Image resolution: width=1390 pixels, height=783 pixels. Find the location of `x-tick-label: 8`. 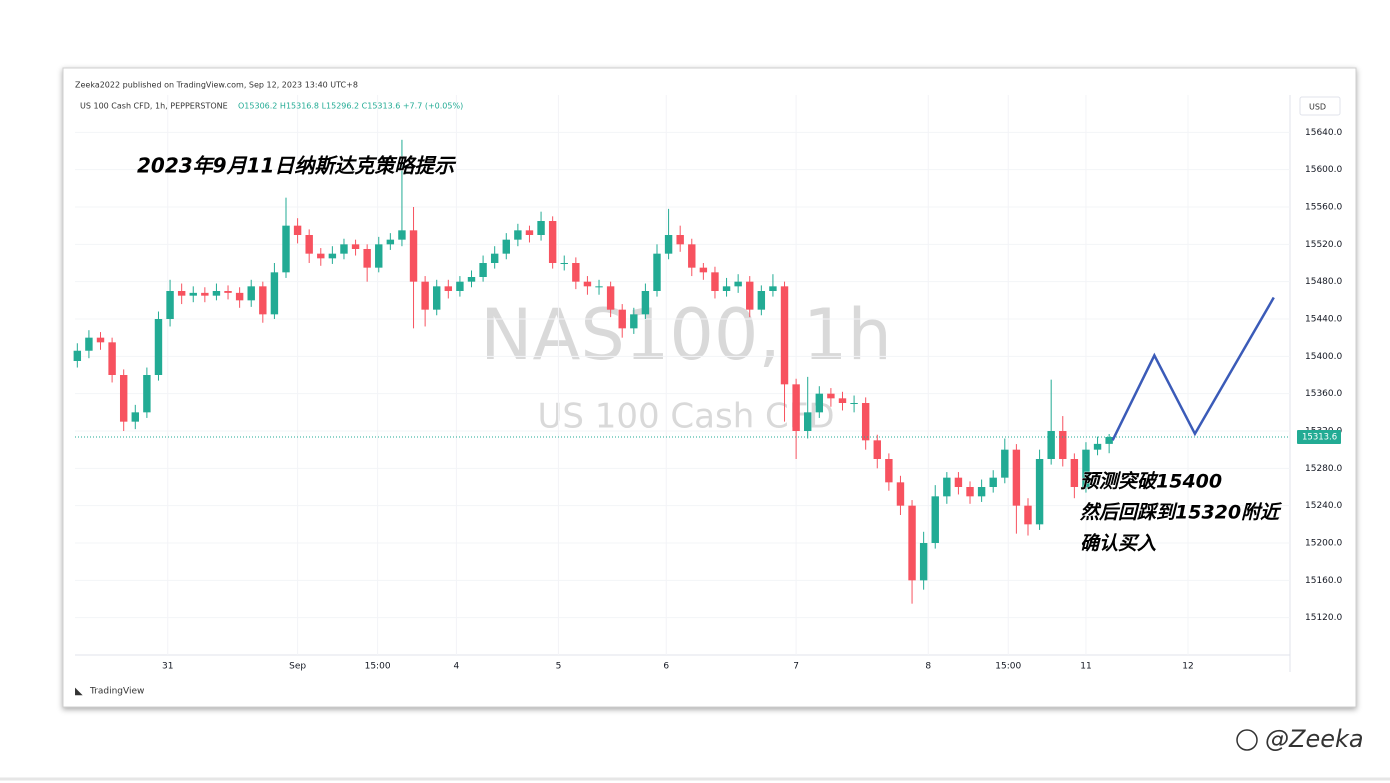

x-tick-label: 8 is located at coordinates (928, 667).